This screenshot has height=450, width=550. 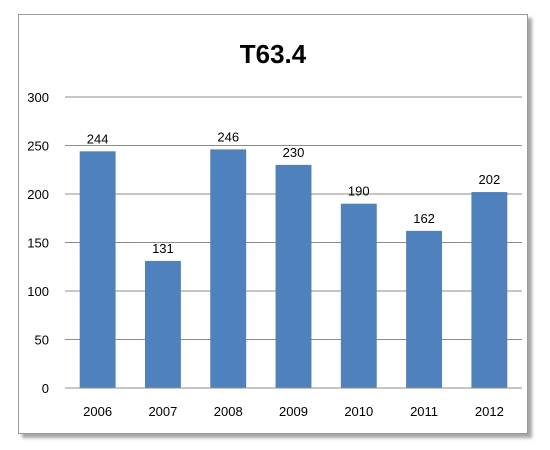 I want to click on bar-2008, so click(x=228, y=268).